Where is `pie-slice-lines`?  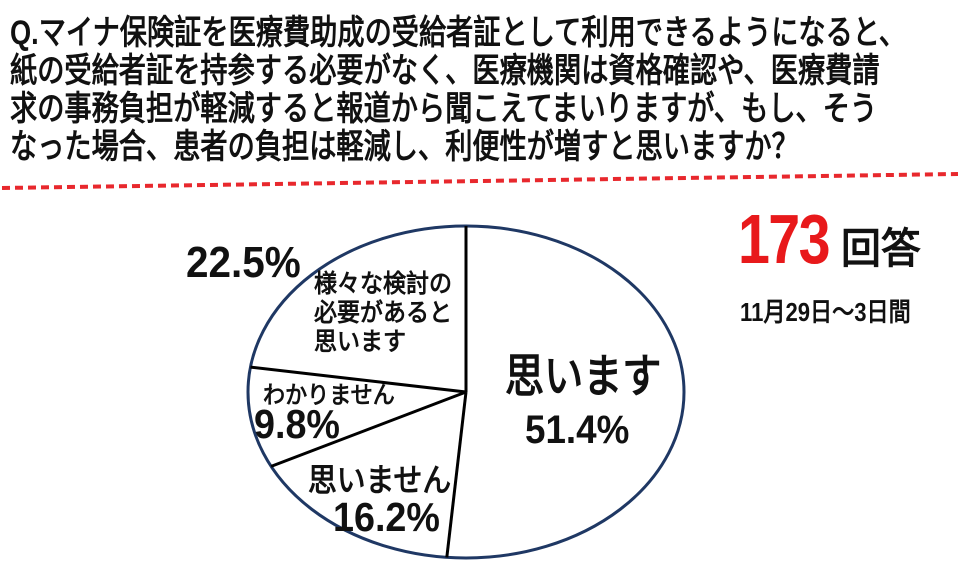
pie-slice-lines is located at coordinates (359, 392).